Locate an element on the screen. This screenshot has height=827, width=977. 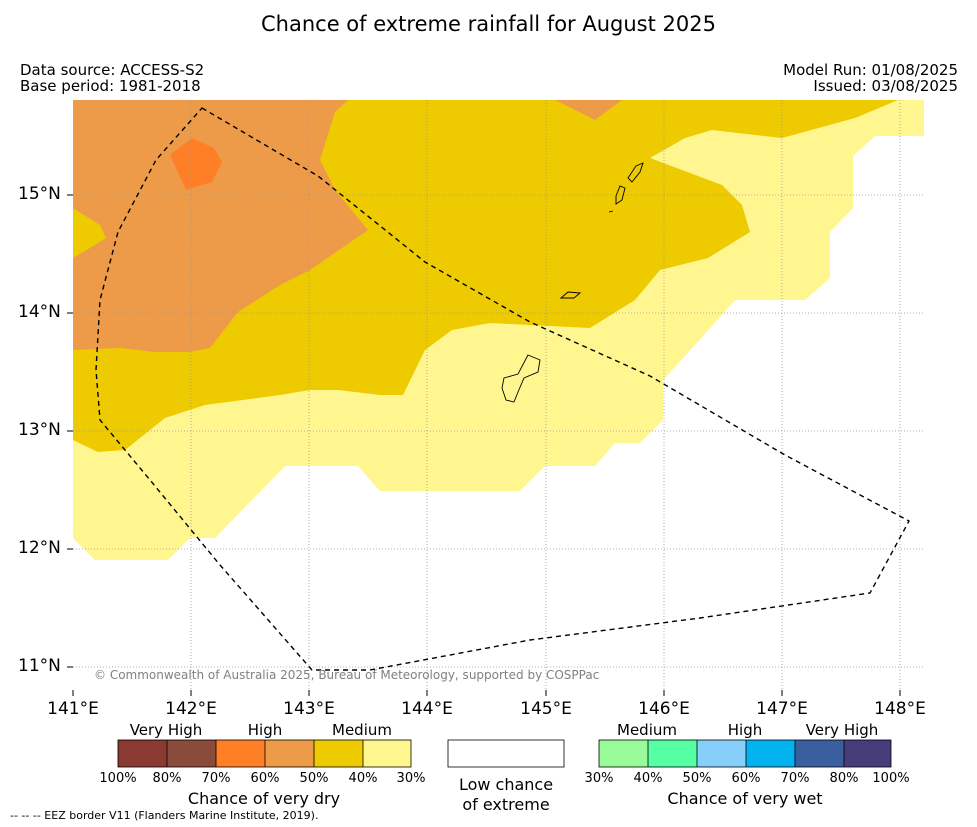
wet-category-label: Very High is located at coordinates (842, 730).